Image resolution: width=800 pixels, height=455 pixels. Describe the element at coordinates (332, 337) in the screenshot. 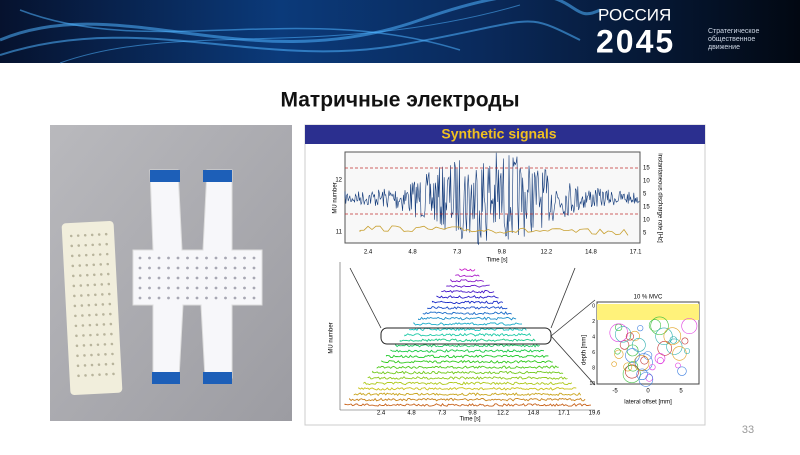

I see `bottom-y-label: MU number` at that location.